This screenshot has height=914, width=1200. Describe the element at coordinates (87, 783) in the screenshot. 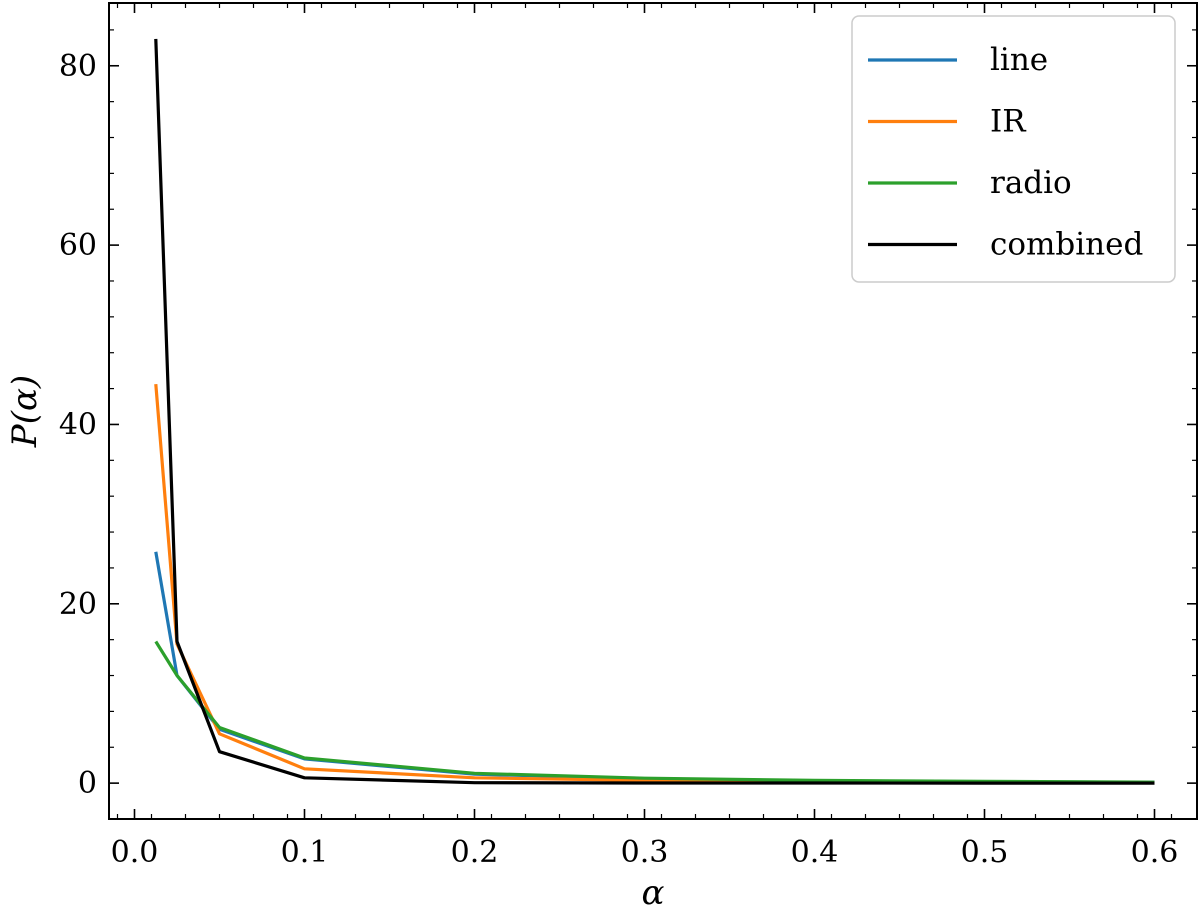

I see `y-tick-label: 0` at that location.